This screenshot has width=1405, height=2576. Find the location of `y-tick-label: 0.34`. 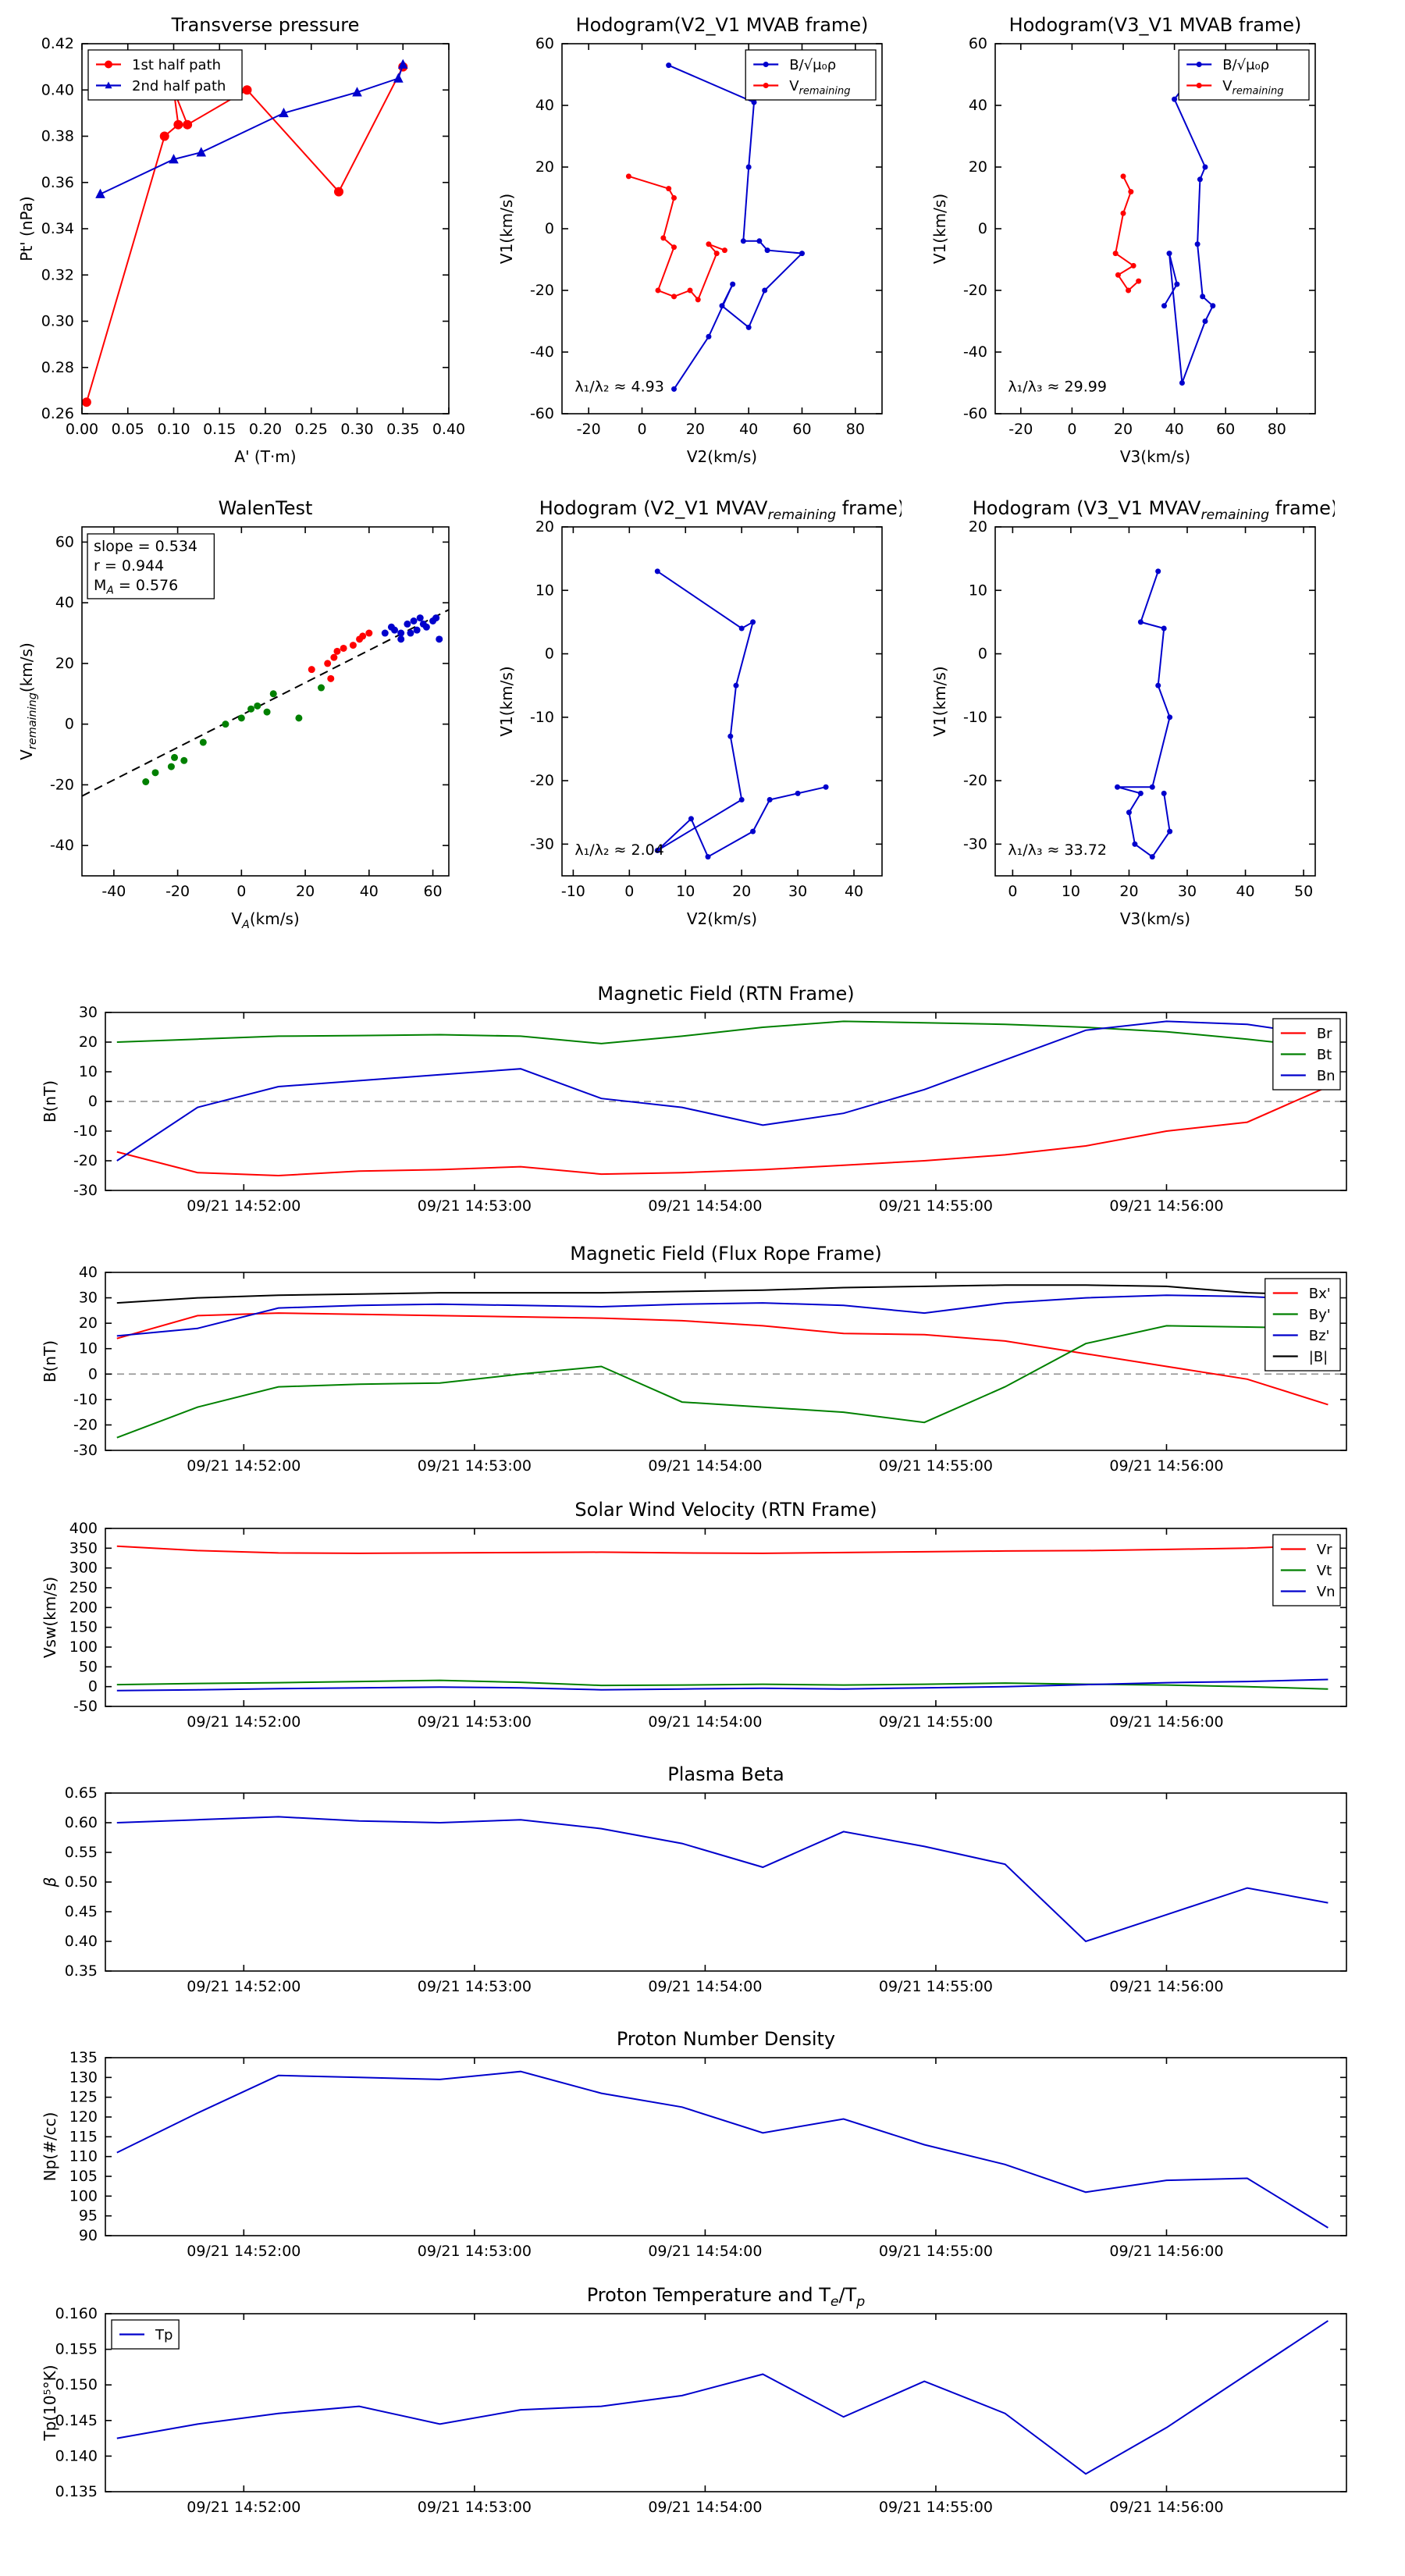

y-tick-label: 0.34 is located at coordinates (57, 228).